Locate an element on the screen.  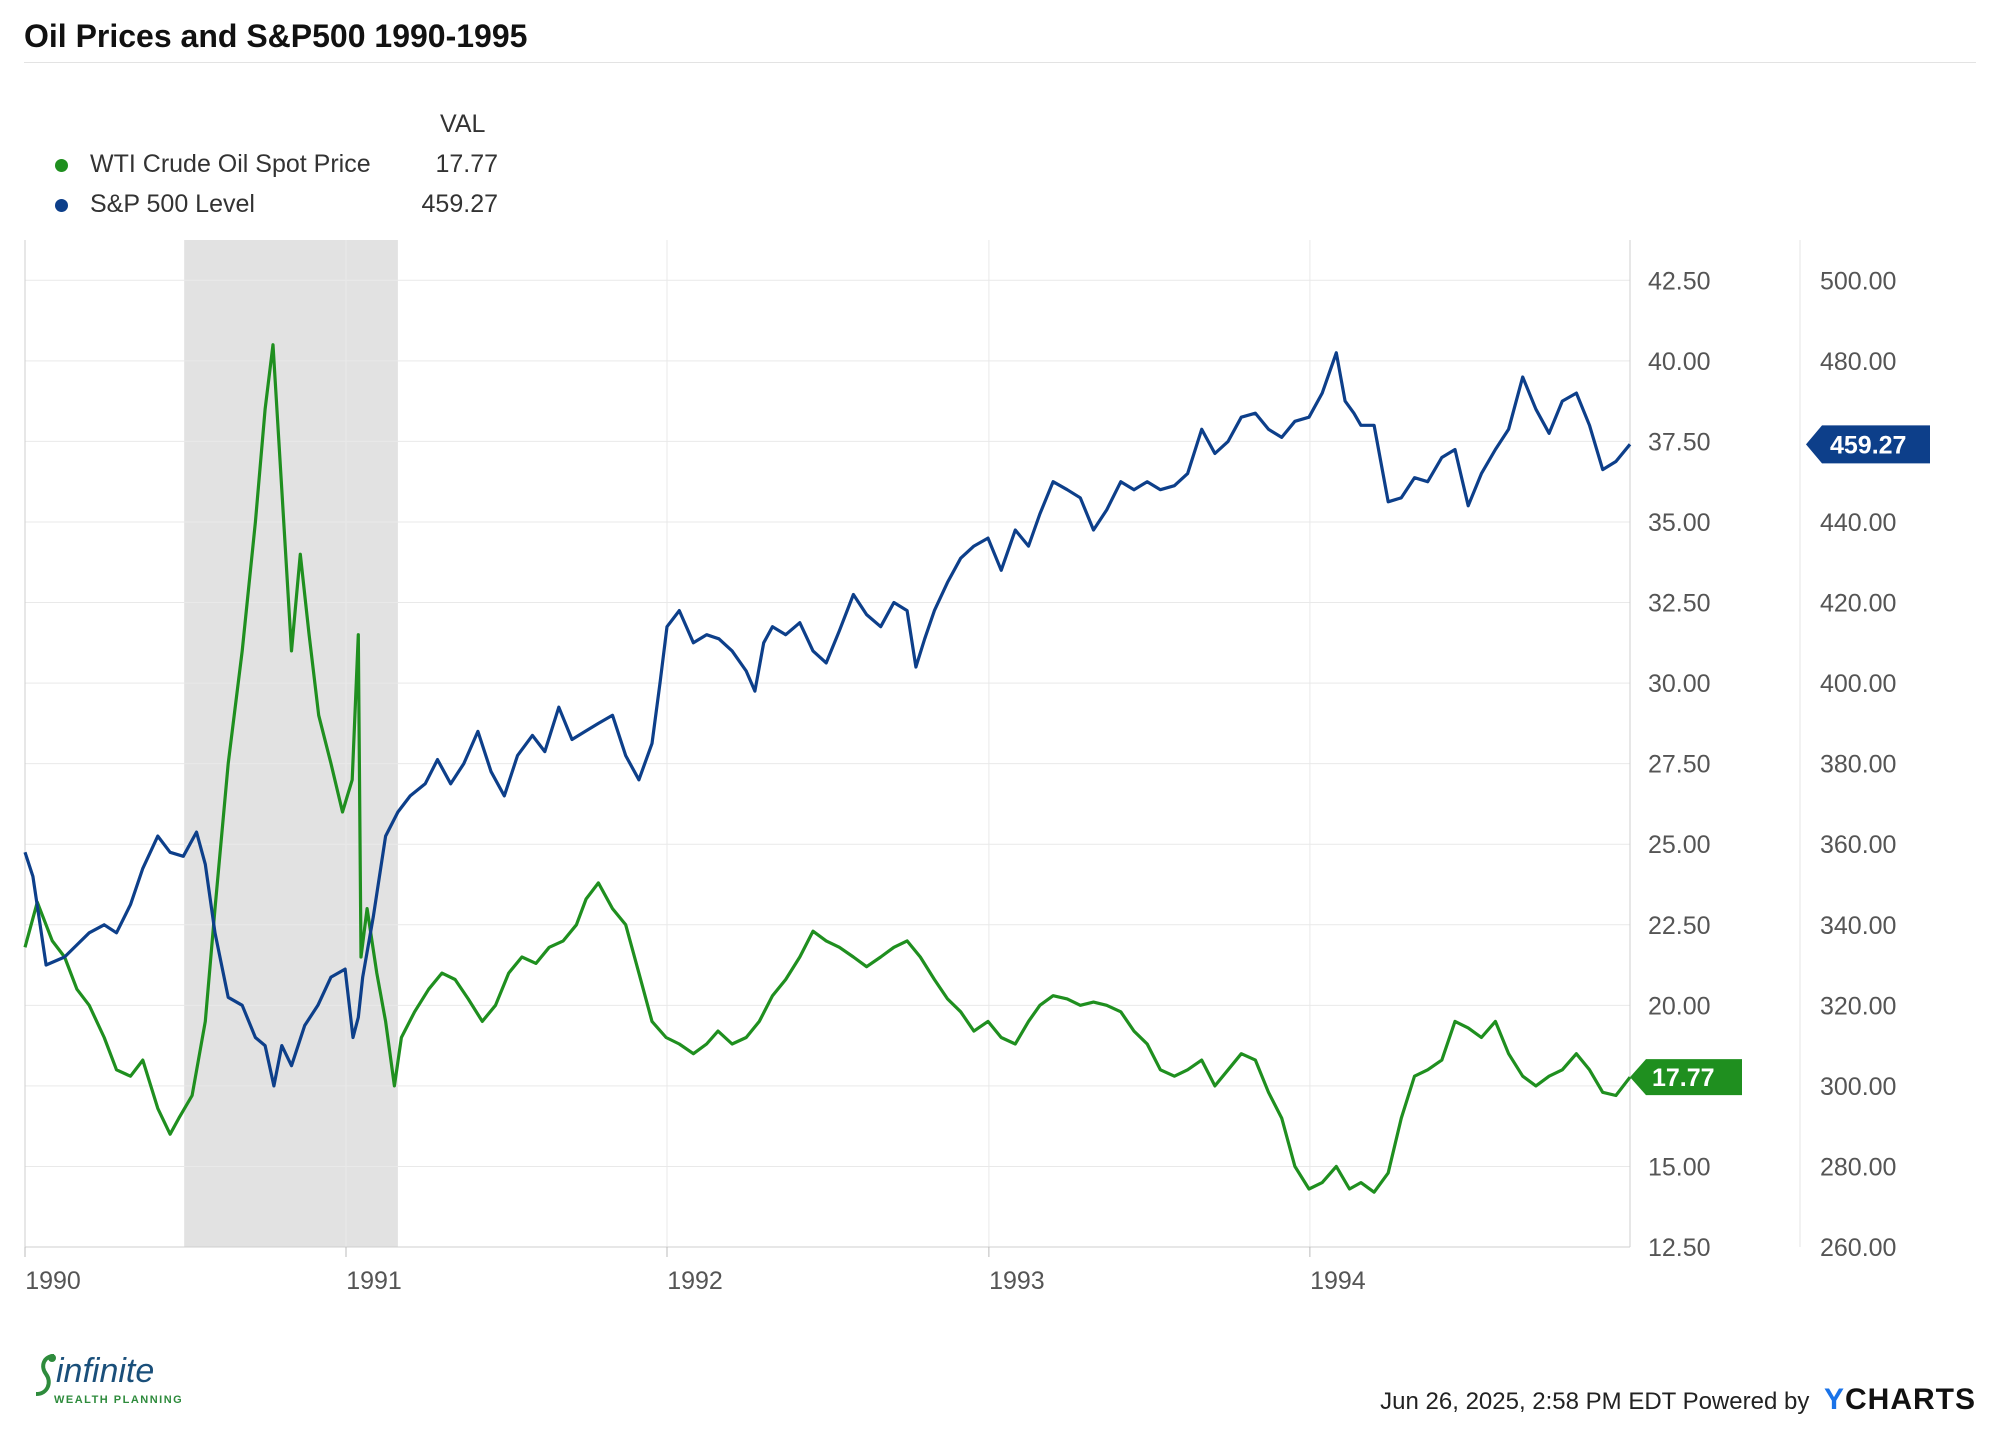
left-axis-tick-label: 40.00 is located at coordinates (1679, 362).